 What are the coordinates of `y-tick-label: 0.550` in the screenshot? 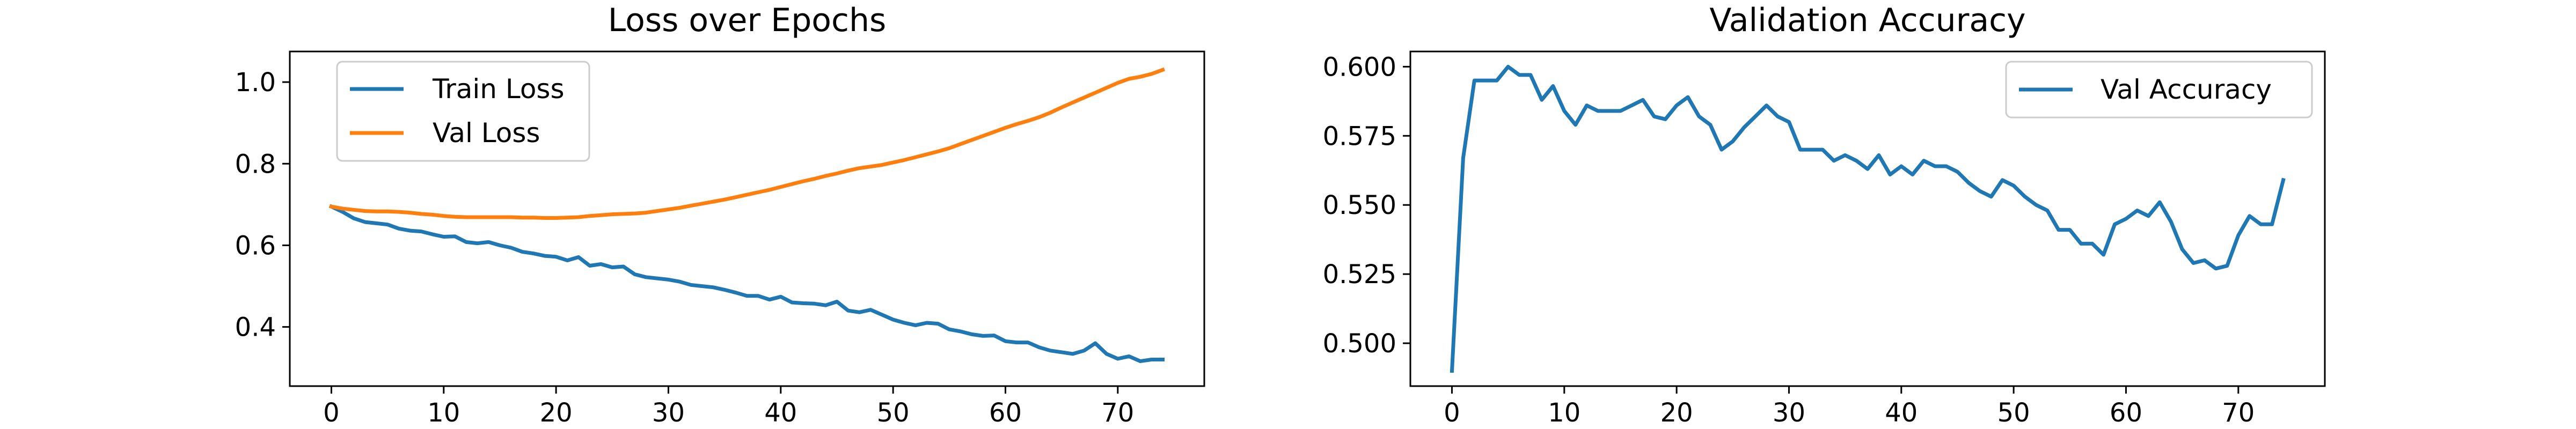 It's located at (1359, 205).